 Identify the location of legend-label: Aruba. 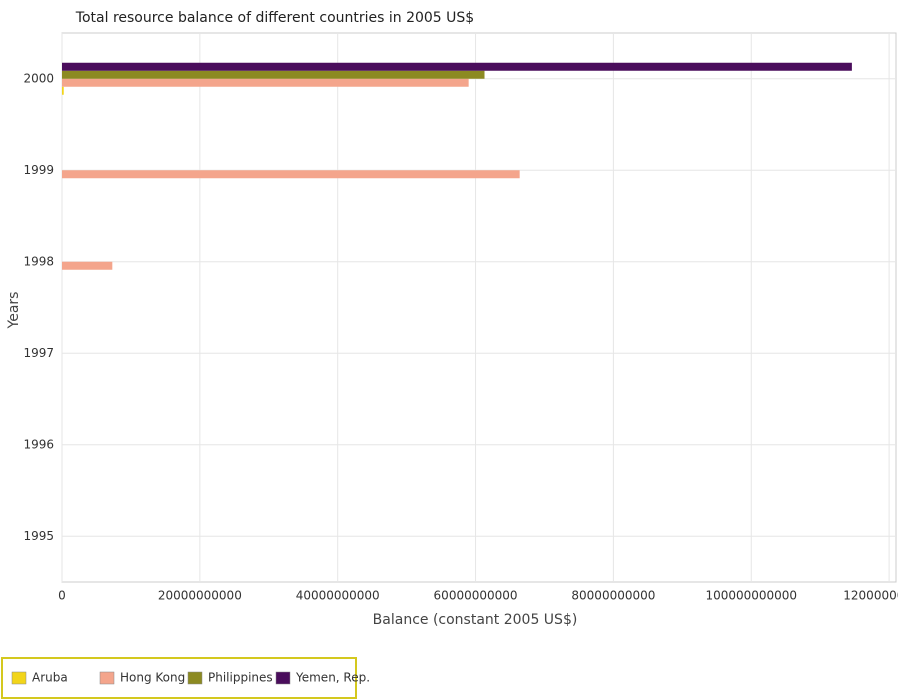
(50, 678).